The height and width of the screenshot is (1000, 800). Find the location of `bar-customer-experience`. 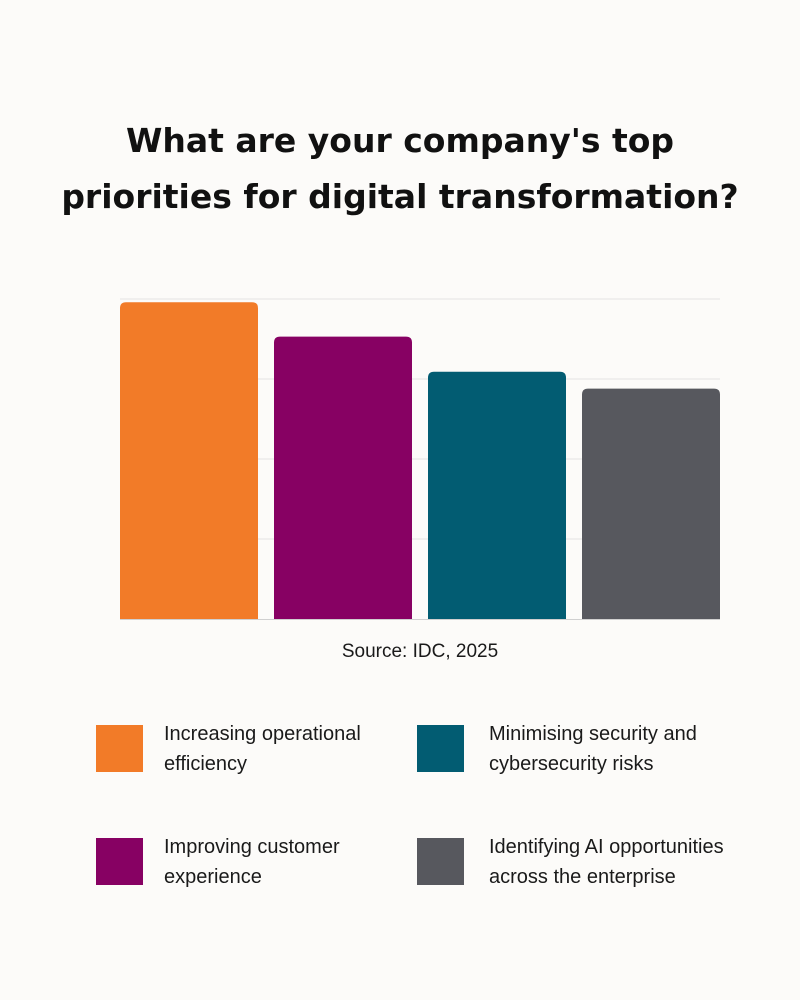

bar-customer-experience is located at coordinates (343, 477).